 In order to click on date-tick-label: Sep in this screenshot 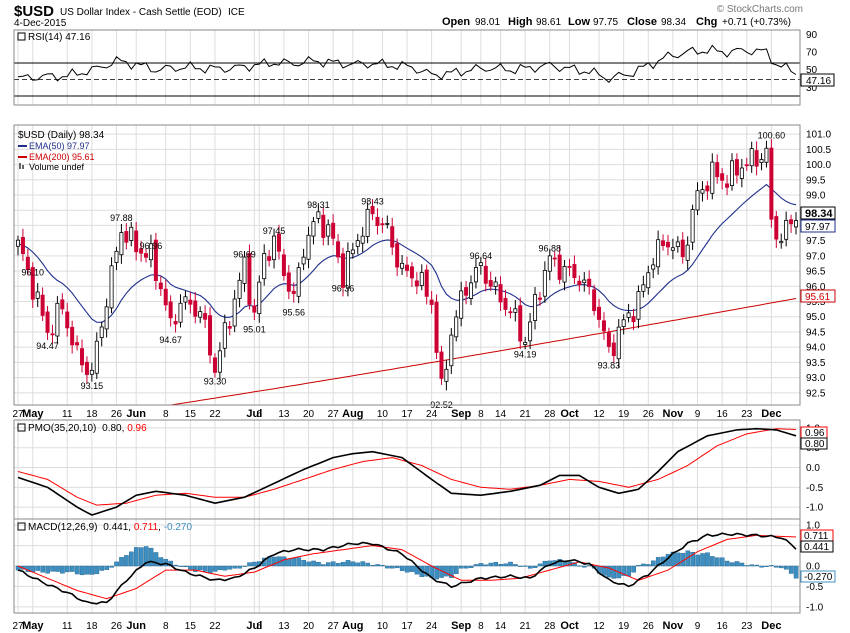, I will do `click(461, 626)`.